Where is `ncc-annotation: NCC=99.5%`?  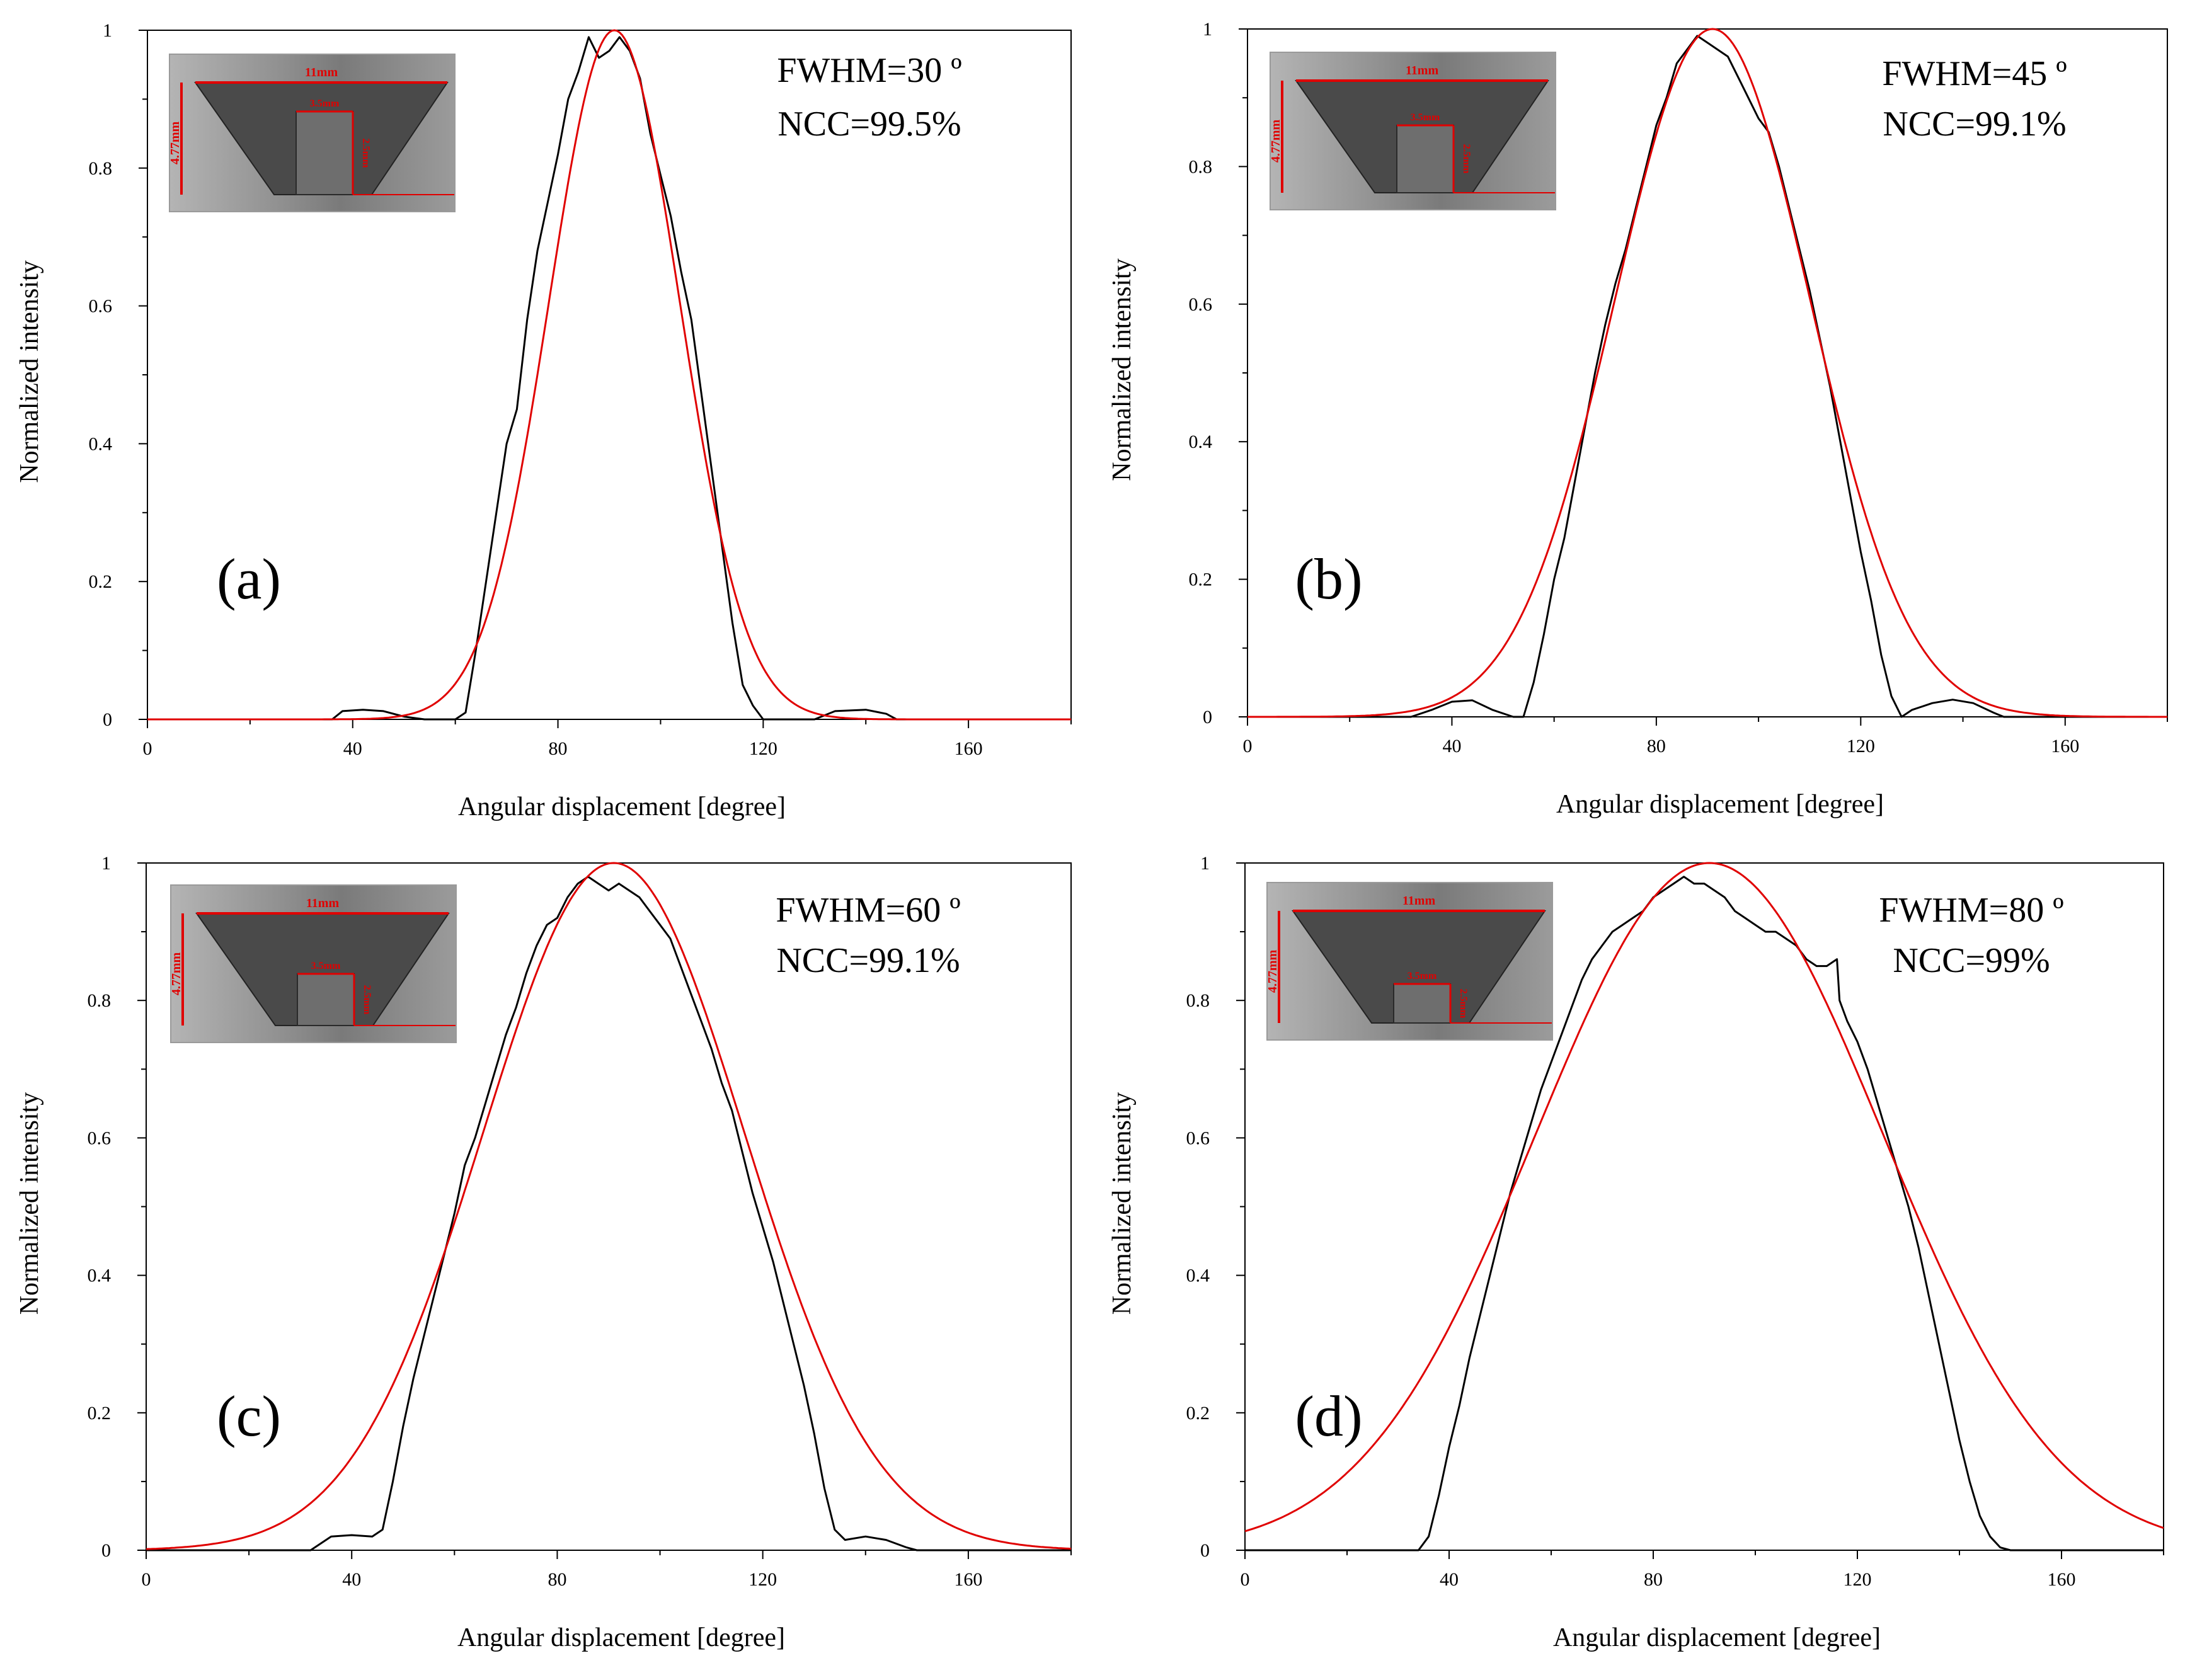
ncc-annotation: NCC=99.5% is located at coordinates (869, 124).